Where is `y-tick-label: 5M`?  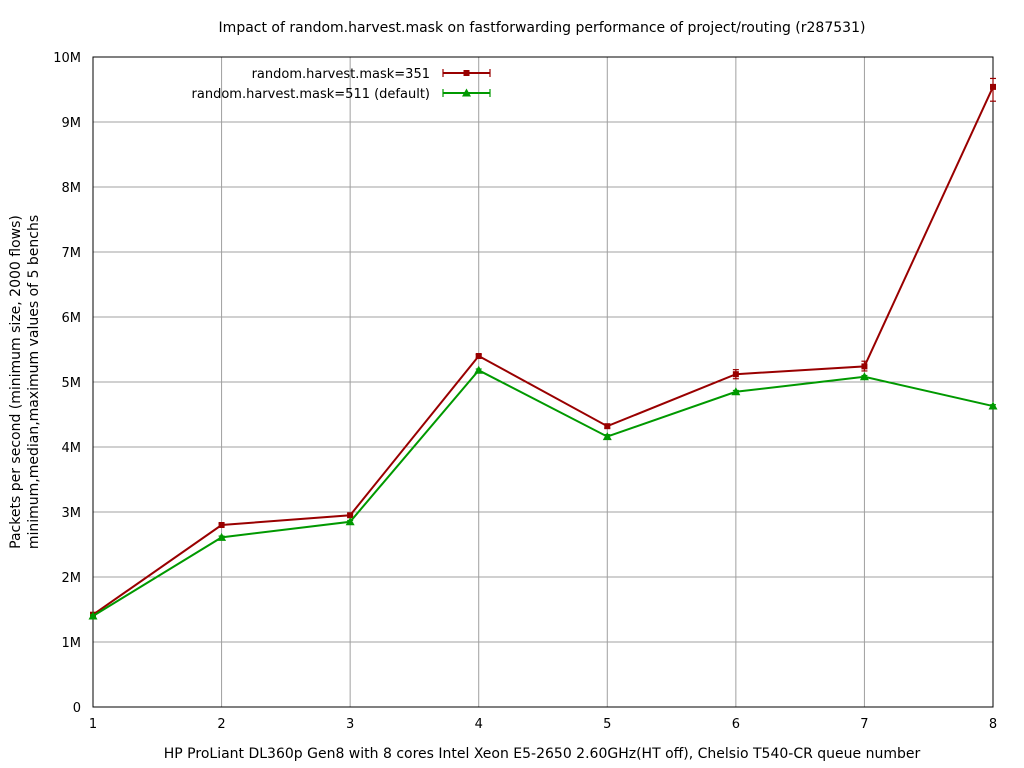
y-tick-label: 5M is located at coordinates (72, 383).